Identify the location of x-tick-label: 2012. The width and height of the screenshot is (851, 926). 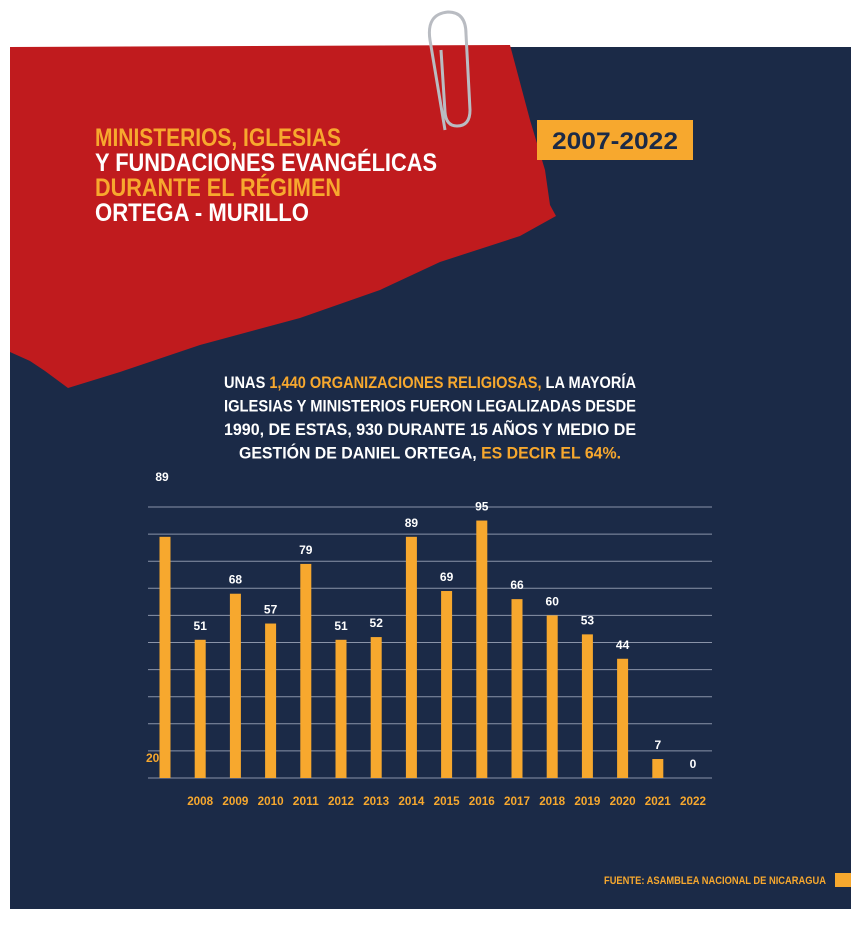
(341, 801).